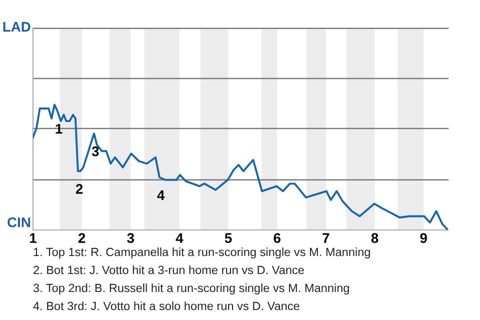 This screenshot has width=480, height=320. What do you see at coordinates (33, 238) in the screenshot?
I see `x-tick-label: 1` at bounding box center [33, 238].